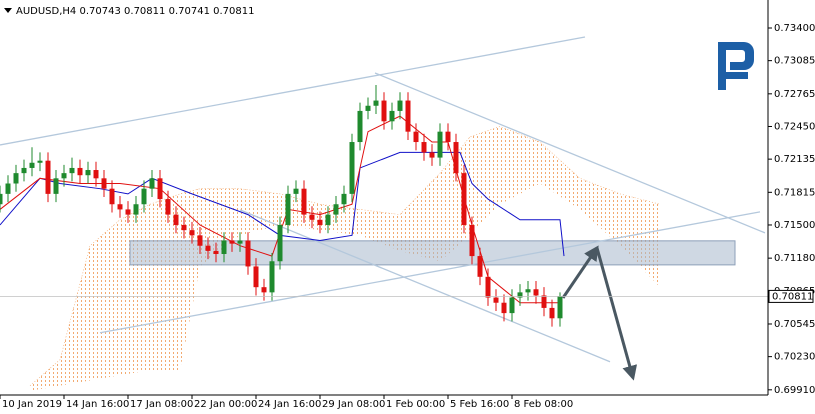 The image size is (815, 414). Describe the element at coordinates (479, 404) in the screenshot. I see `x-tick-label: 5 Feb 16:00` at that location.